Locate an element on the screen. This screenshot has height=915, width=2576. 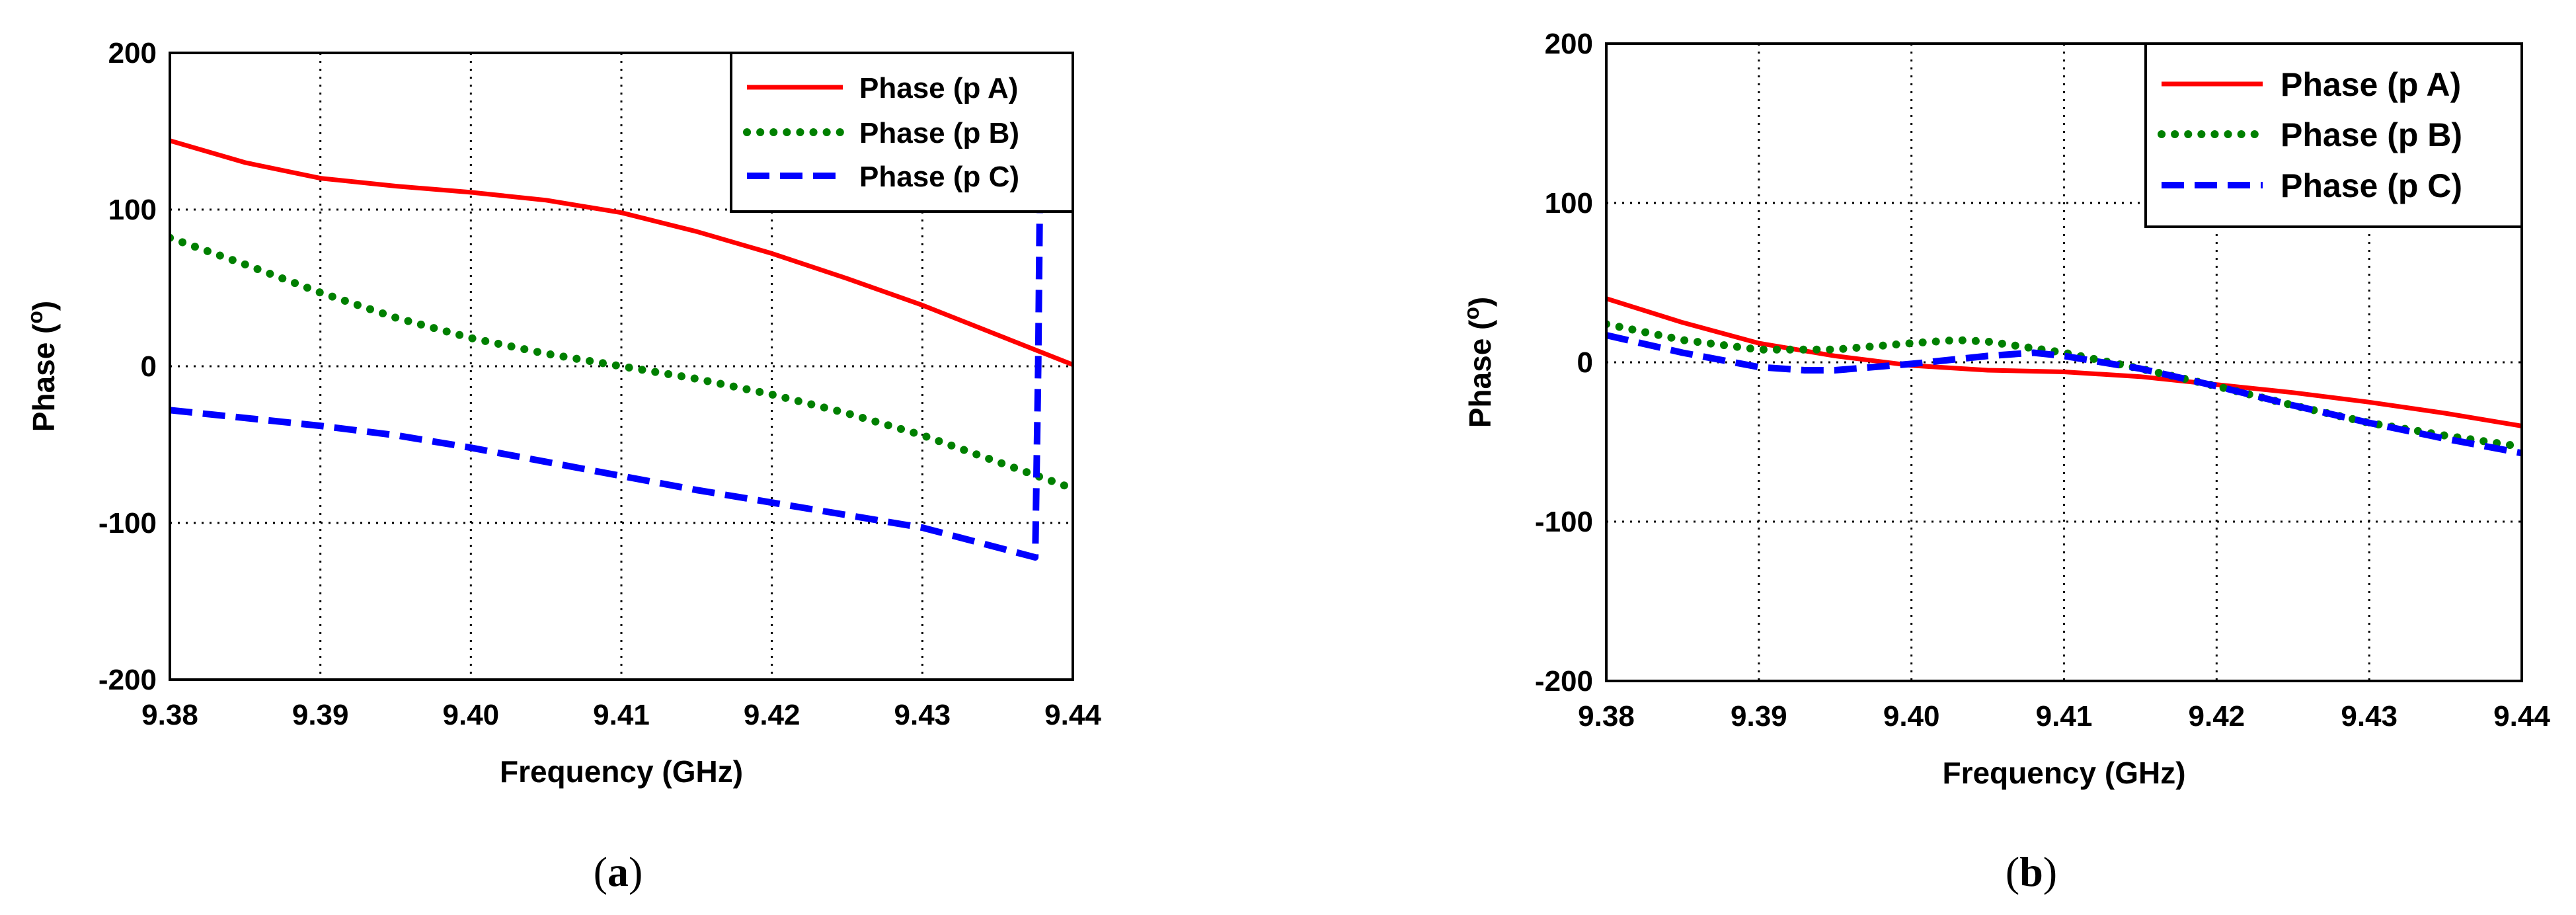
caption-letter-b: b is located at coordinates (2031, 871).